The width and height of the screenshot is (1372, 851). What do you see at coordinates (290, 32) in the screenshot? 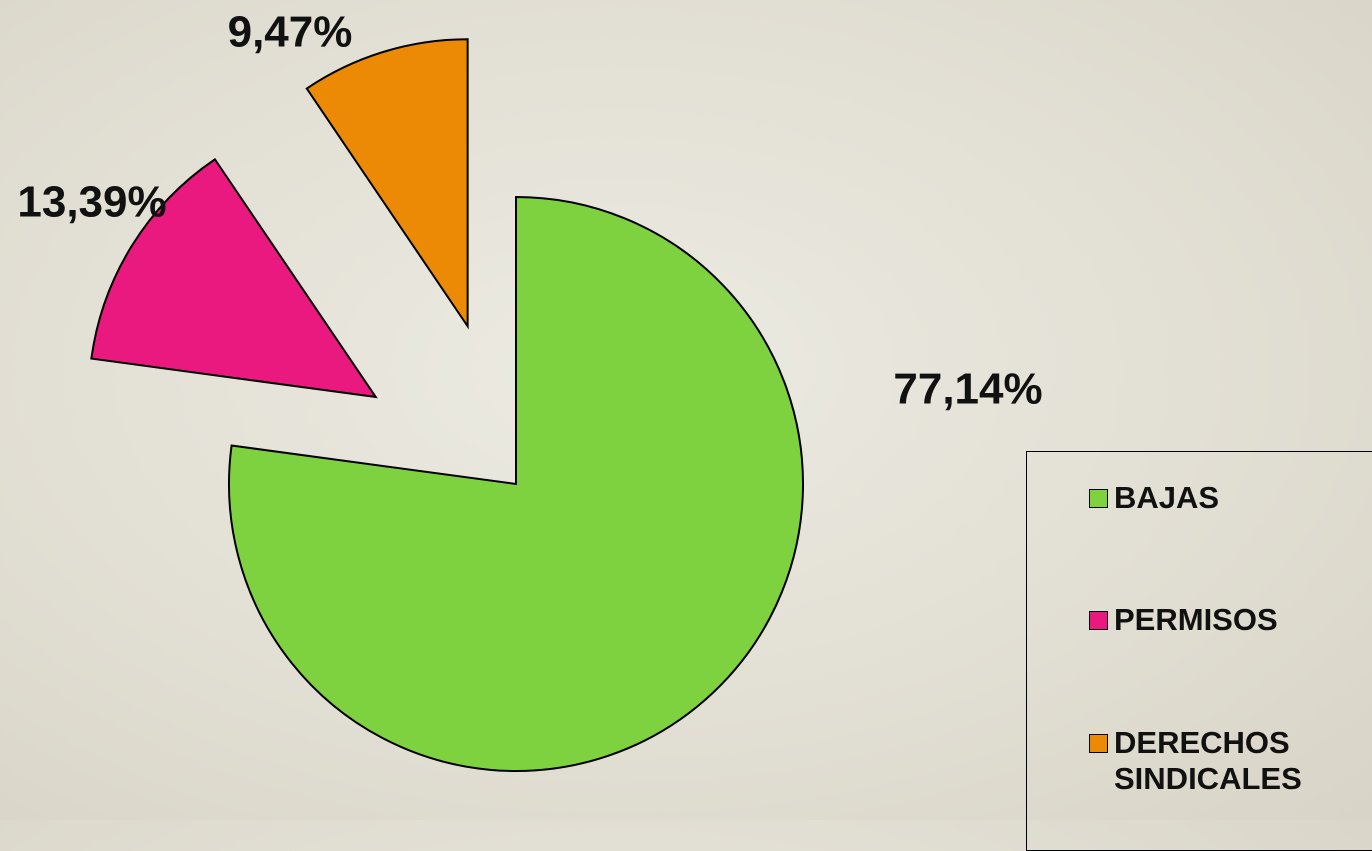
I see `value-label: 9,47%` at bounding box center [290, 32].